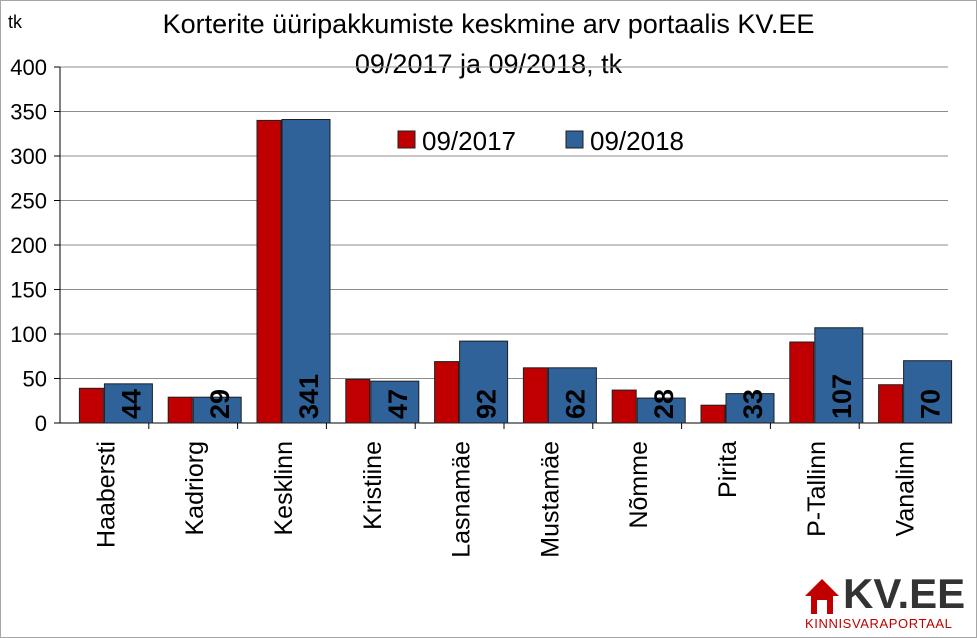 The width and height of the screenshot is (977, 638). I want to click on bar-09-2018-Kesklinn, so click(306, 271).